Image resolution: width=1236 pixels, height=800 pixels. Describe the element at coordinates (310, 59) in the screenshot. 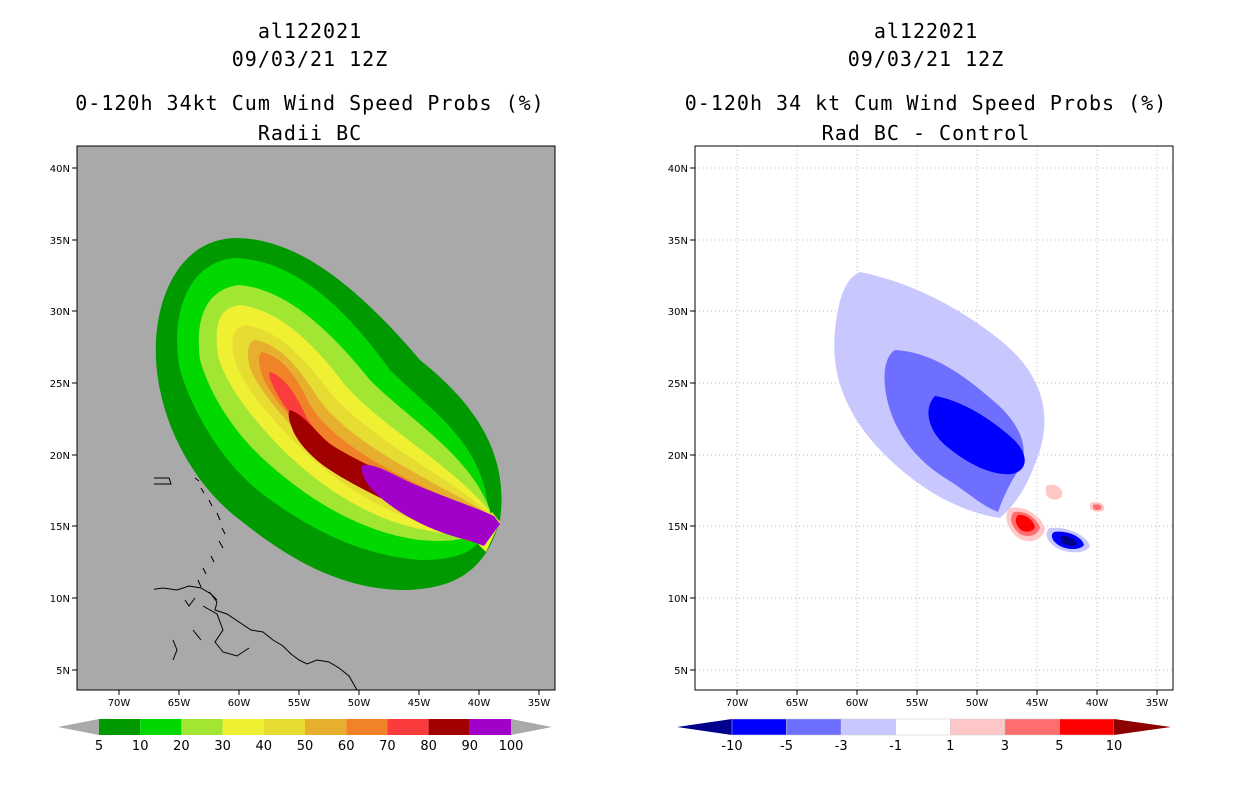

I see `left-datetime: 09/03/21 12Z` at that location.